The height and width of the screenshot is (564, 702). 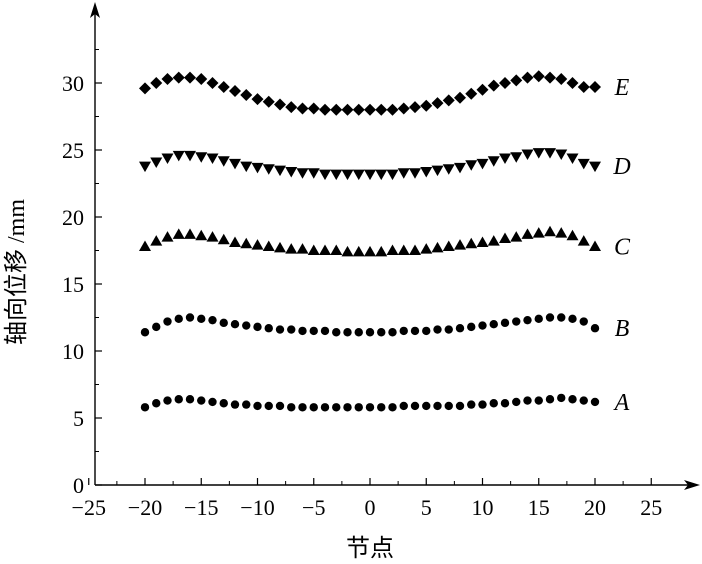 What do you see at coordinates (73, 83) in the screenshot?
I see `y-tick-label: 30` at bounding box center [73, 83].